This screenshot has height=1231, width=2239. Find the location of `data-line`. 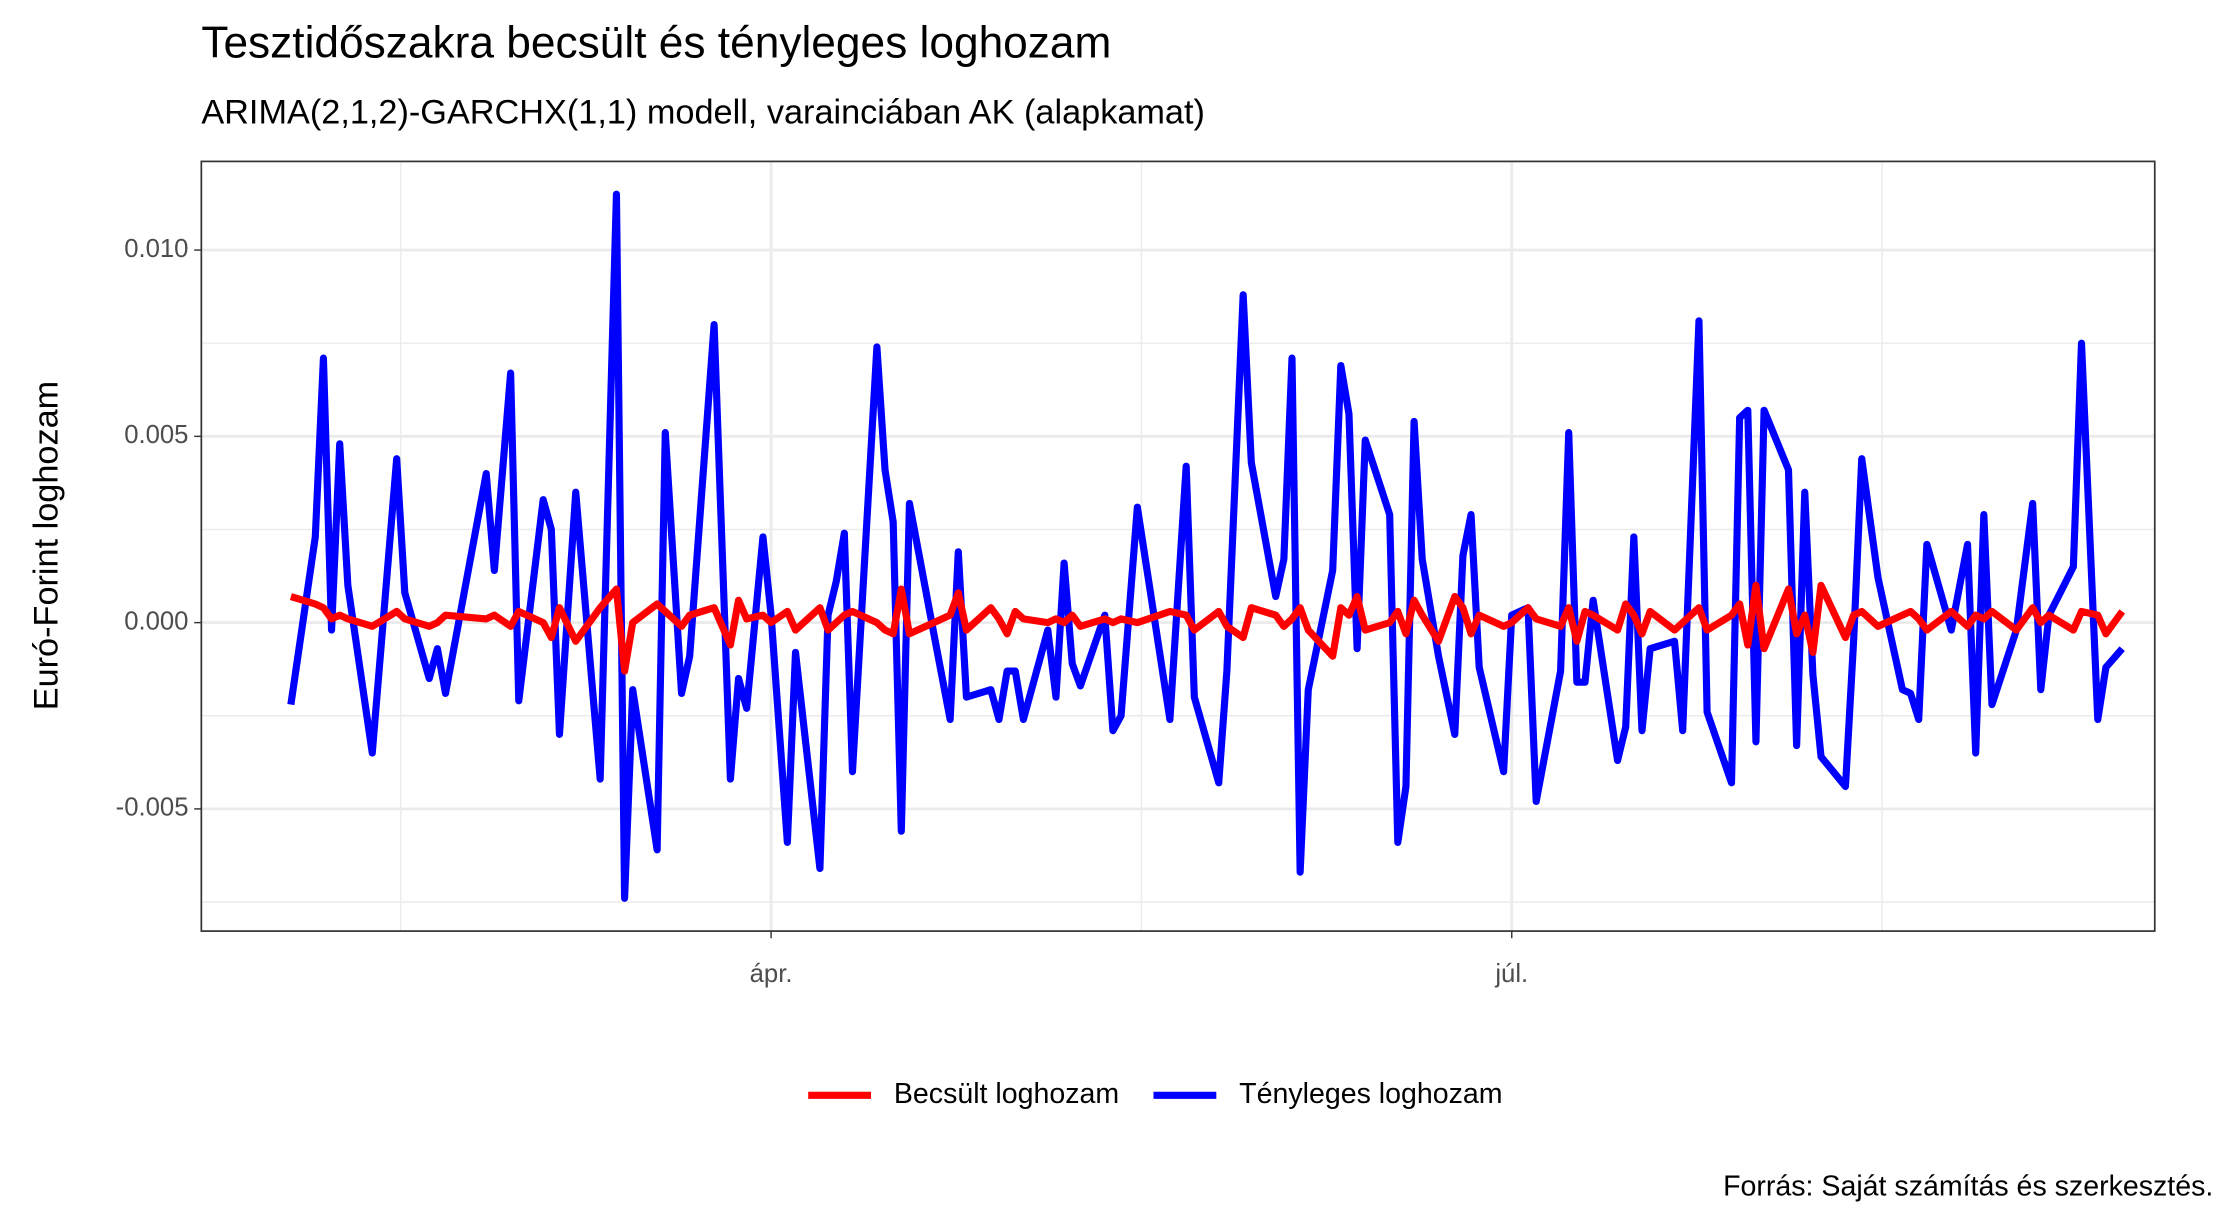

data-line is located at coordinates (1207, 628).